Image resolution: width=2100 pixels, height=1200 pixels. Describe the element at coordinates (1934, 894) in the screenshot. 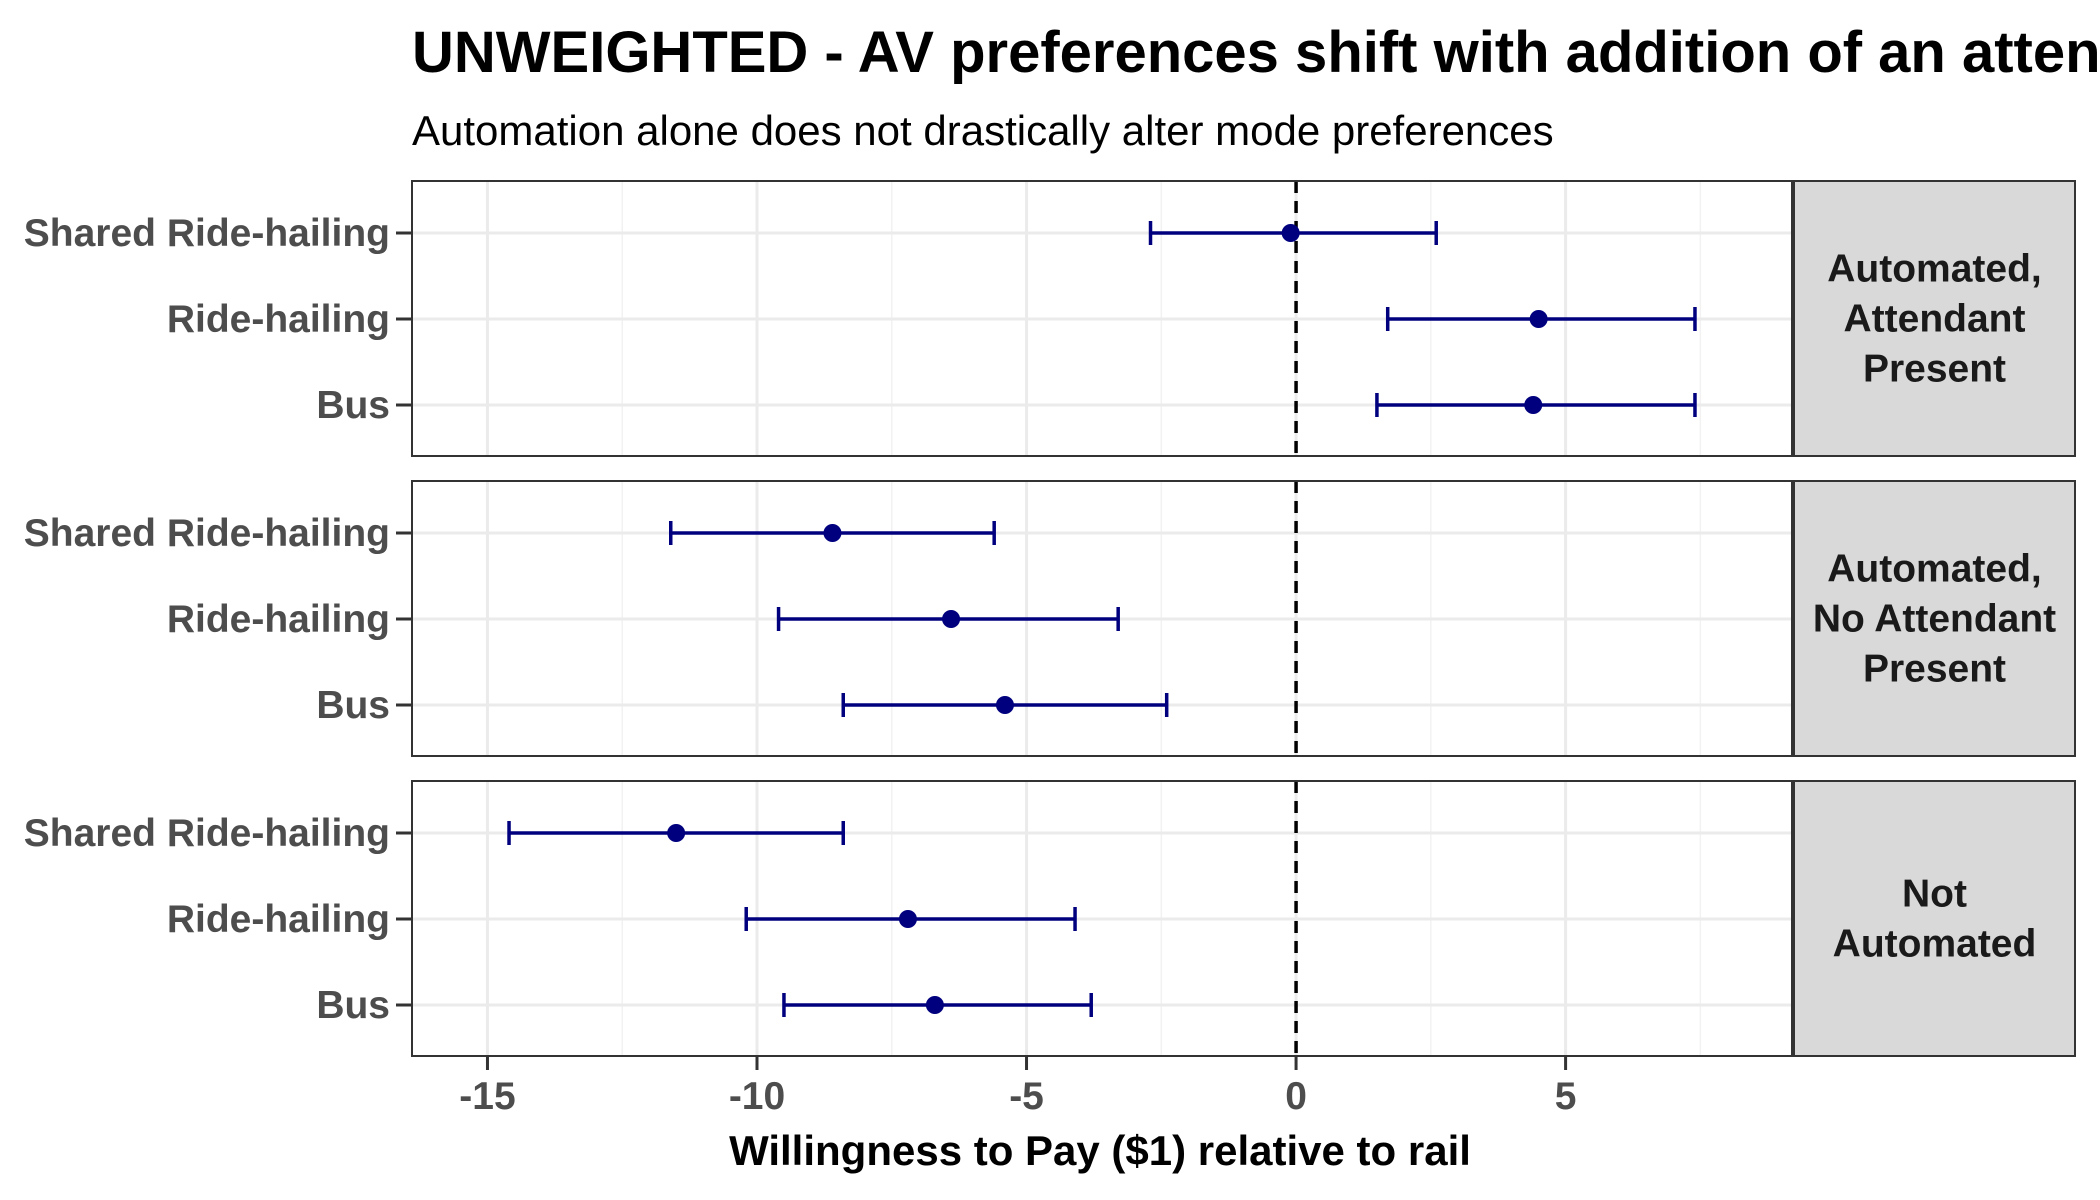

I see `facet-strip-label: Not` at that location.